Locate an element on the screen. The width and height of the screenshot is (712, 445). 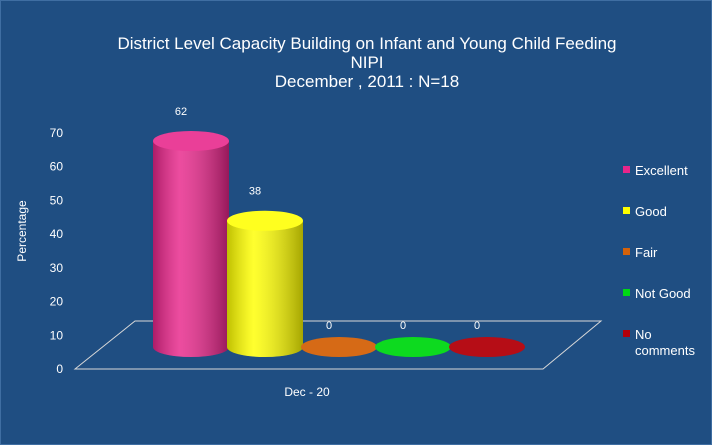
legend-item: Excellent is located at coordinates (655, 170).